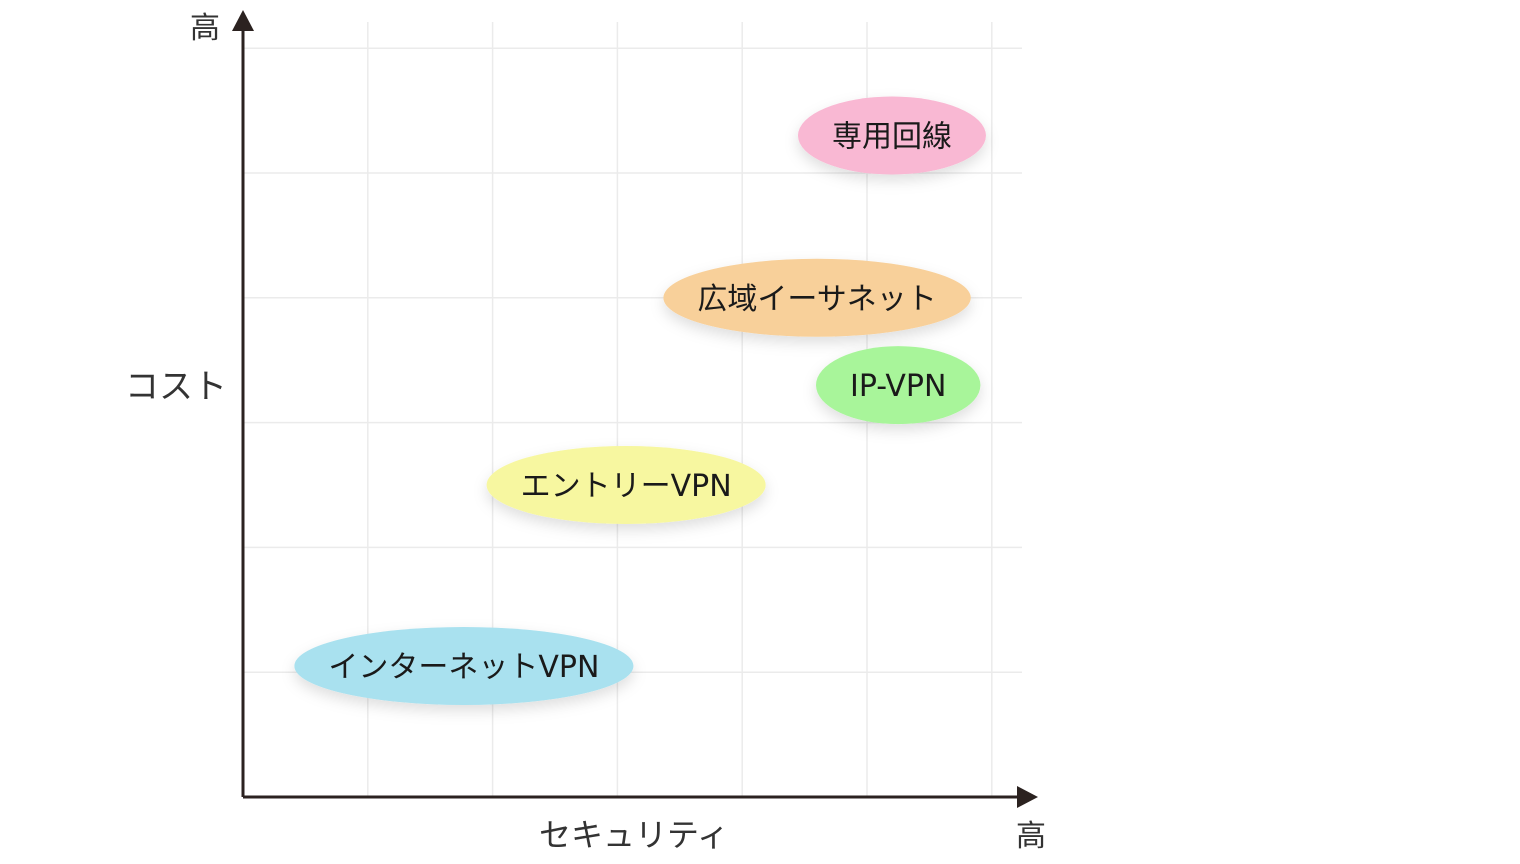 This screenshot has height=864, width=1520. What do you see at coordinates (176, 387) in the screenshot?
I see `y-axis-title: コスト` at bounding box center [176, 387].